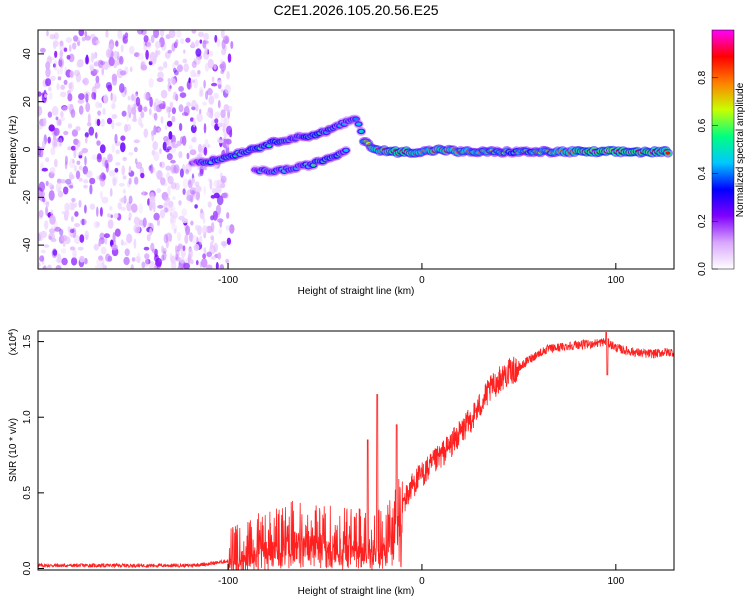 The width and height of the screenshot is (750, 600). I want to click on snr-multiplier-exponent: 4, so click(11, 334).